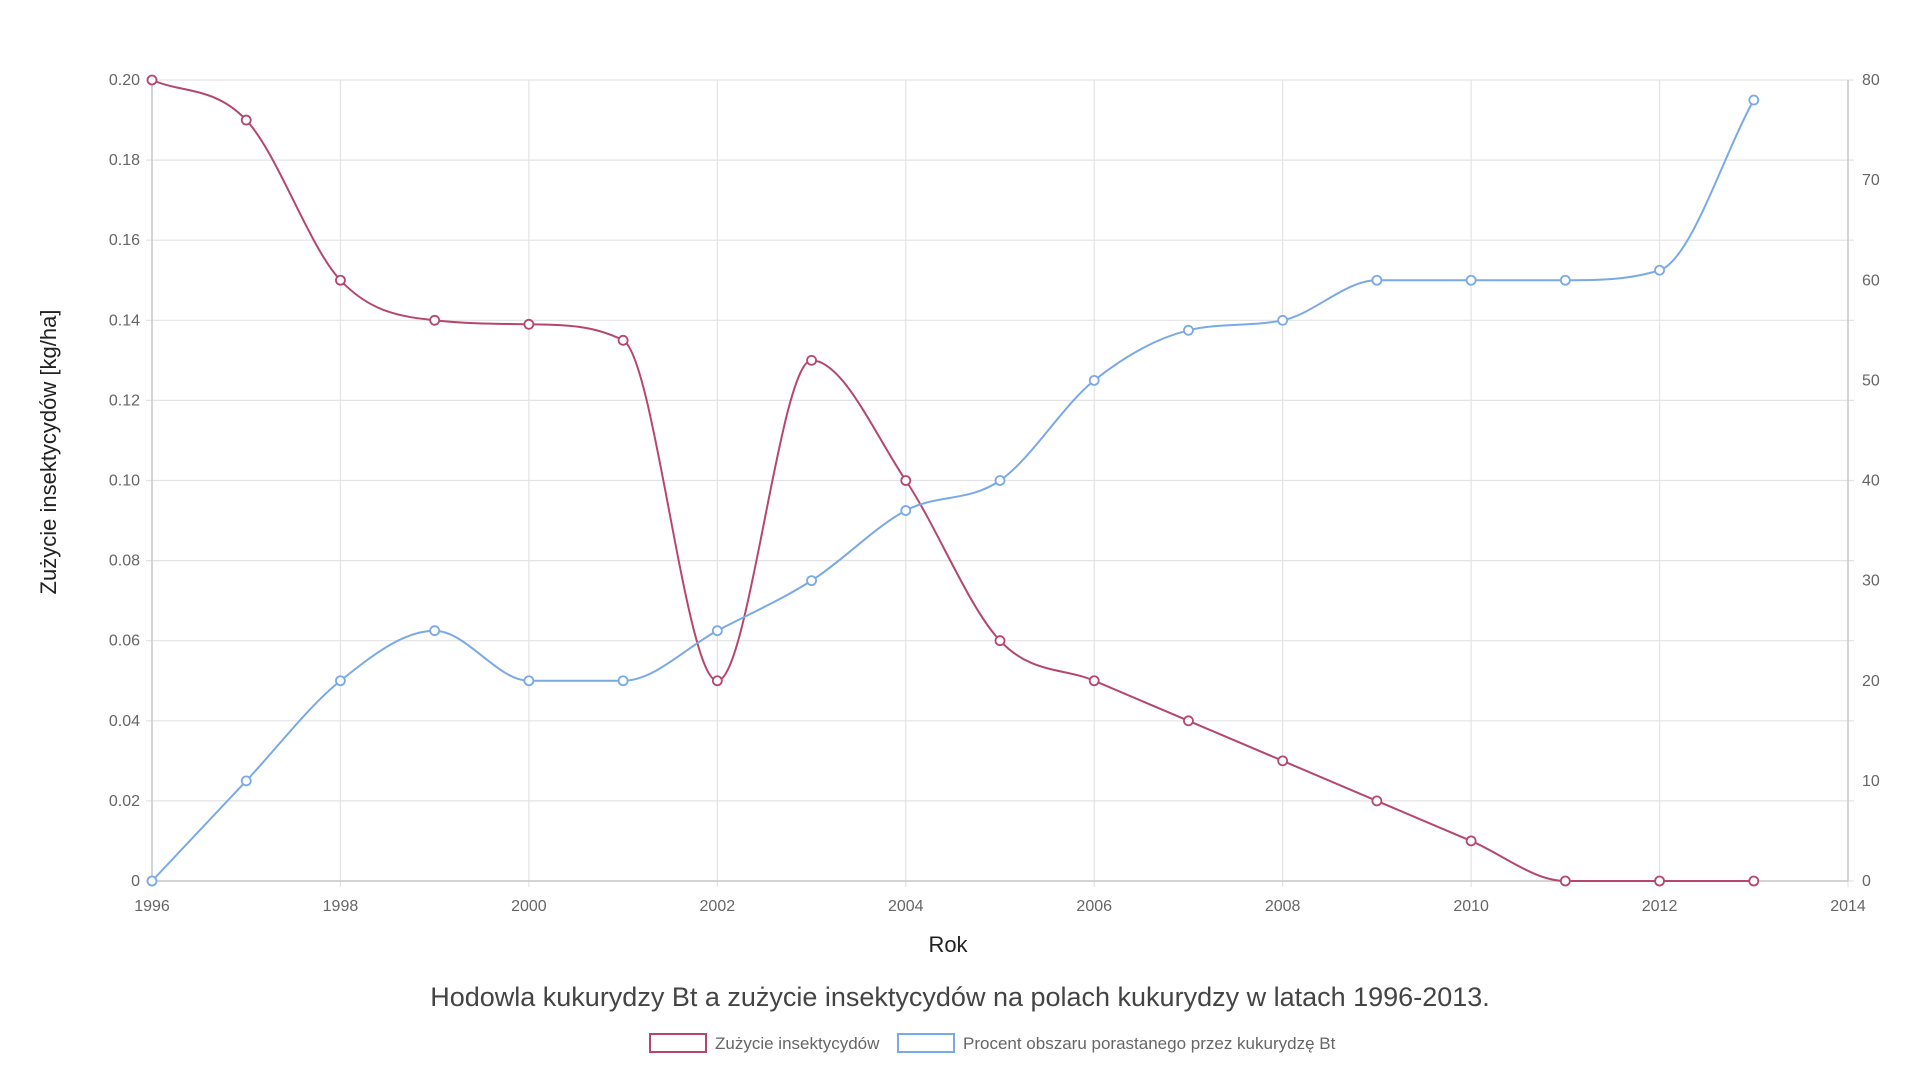 This screenshot has width=1920, height=1080. I want to click on legend-label-insecticide: Zużycie insektycydów, so click(797, 1043).